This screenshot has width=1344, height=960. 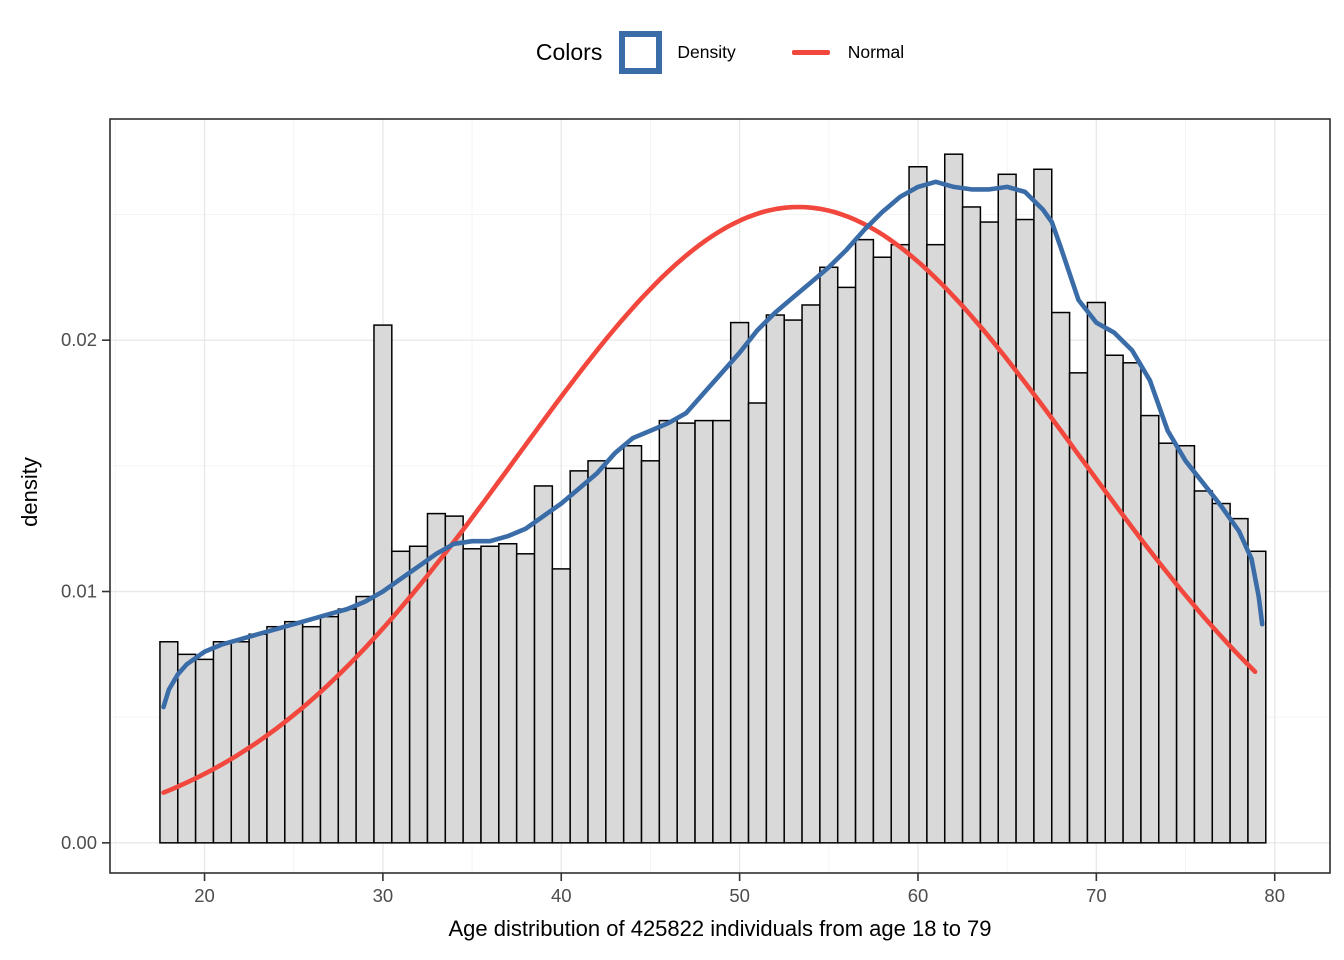 What do you see at coordinates (641, 52) in the screenshot?
I see `legend-key-density-box-icon` at bounding box center [641, 52].